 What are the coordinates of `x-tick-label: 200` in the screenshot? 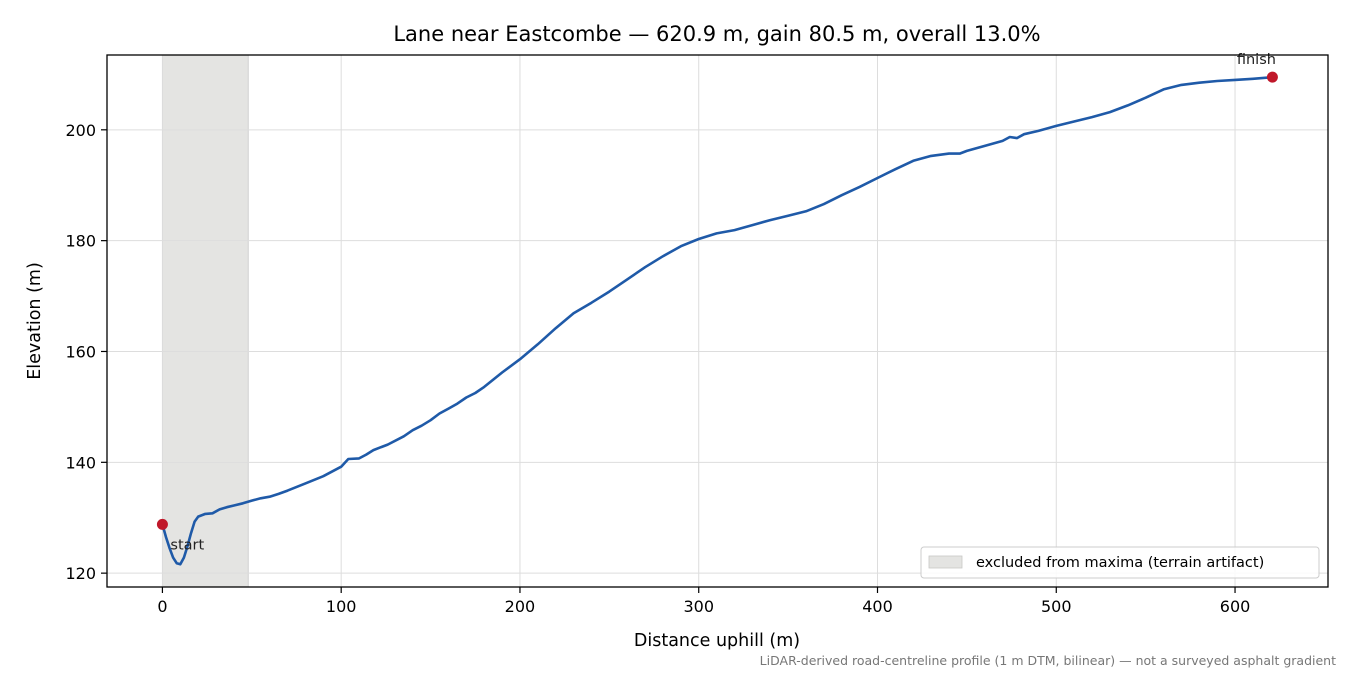 It's located at (520, 606).